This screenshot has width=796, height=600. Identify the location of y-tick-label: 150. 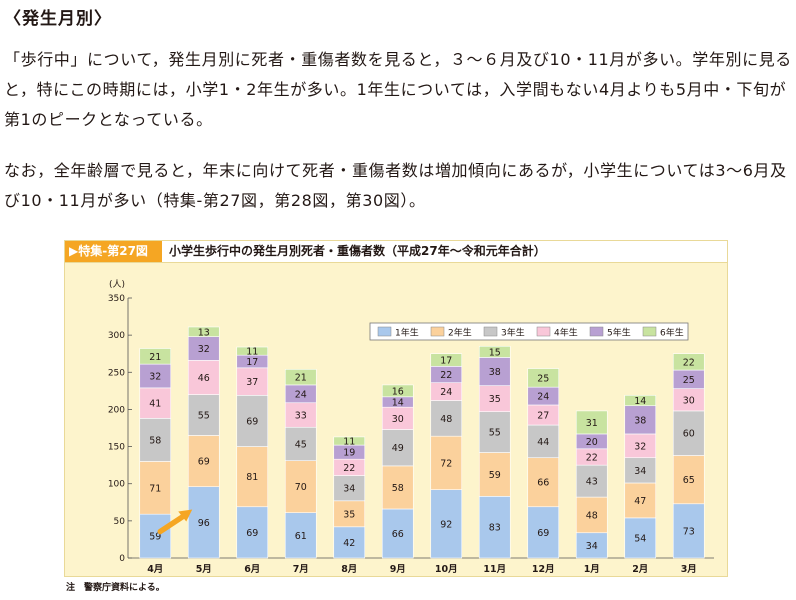
(116, 448).